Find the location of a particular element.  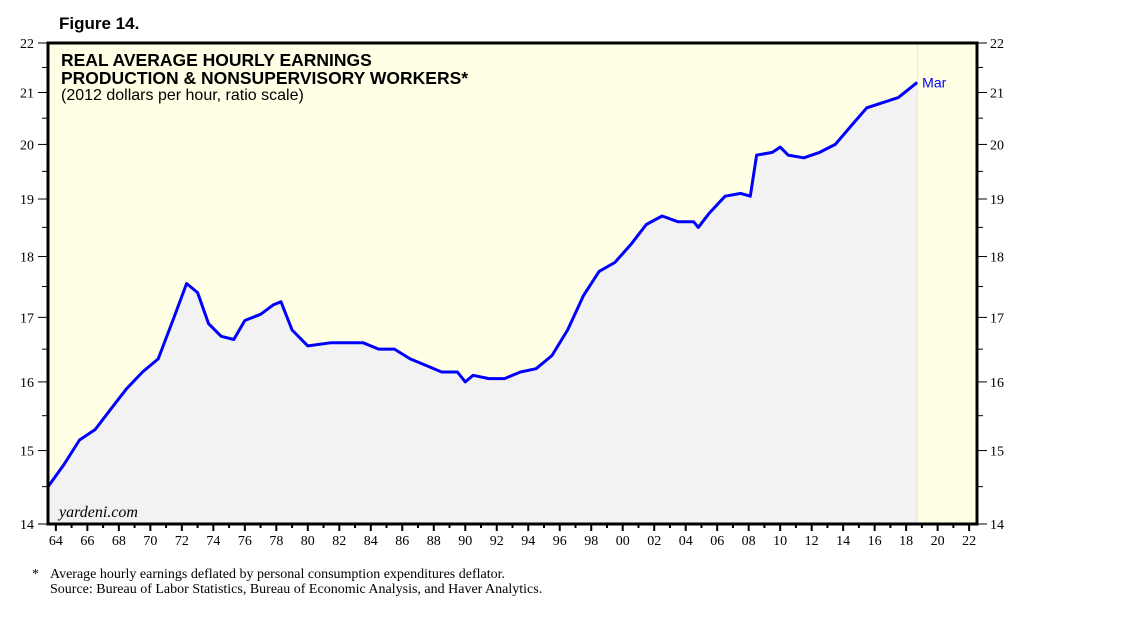

figure-label: Figure 14. is located at coordinates (99, 23).